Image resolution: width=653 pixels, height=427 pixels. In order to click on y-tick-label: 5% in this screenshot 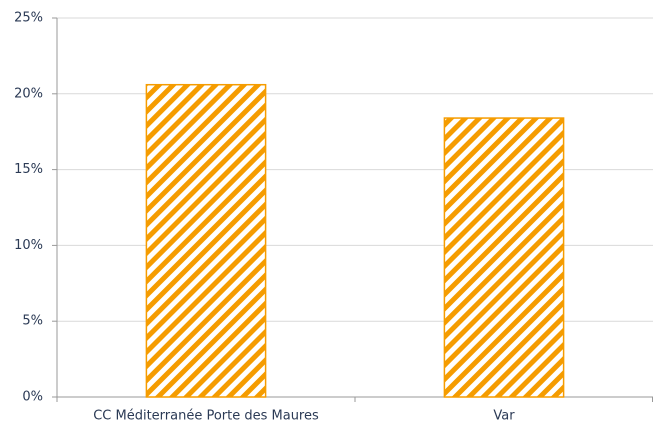, I will do `click(32, 321)`.